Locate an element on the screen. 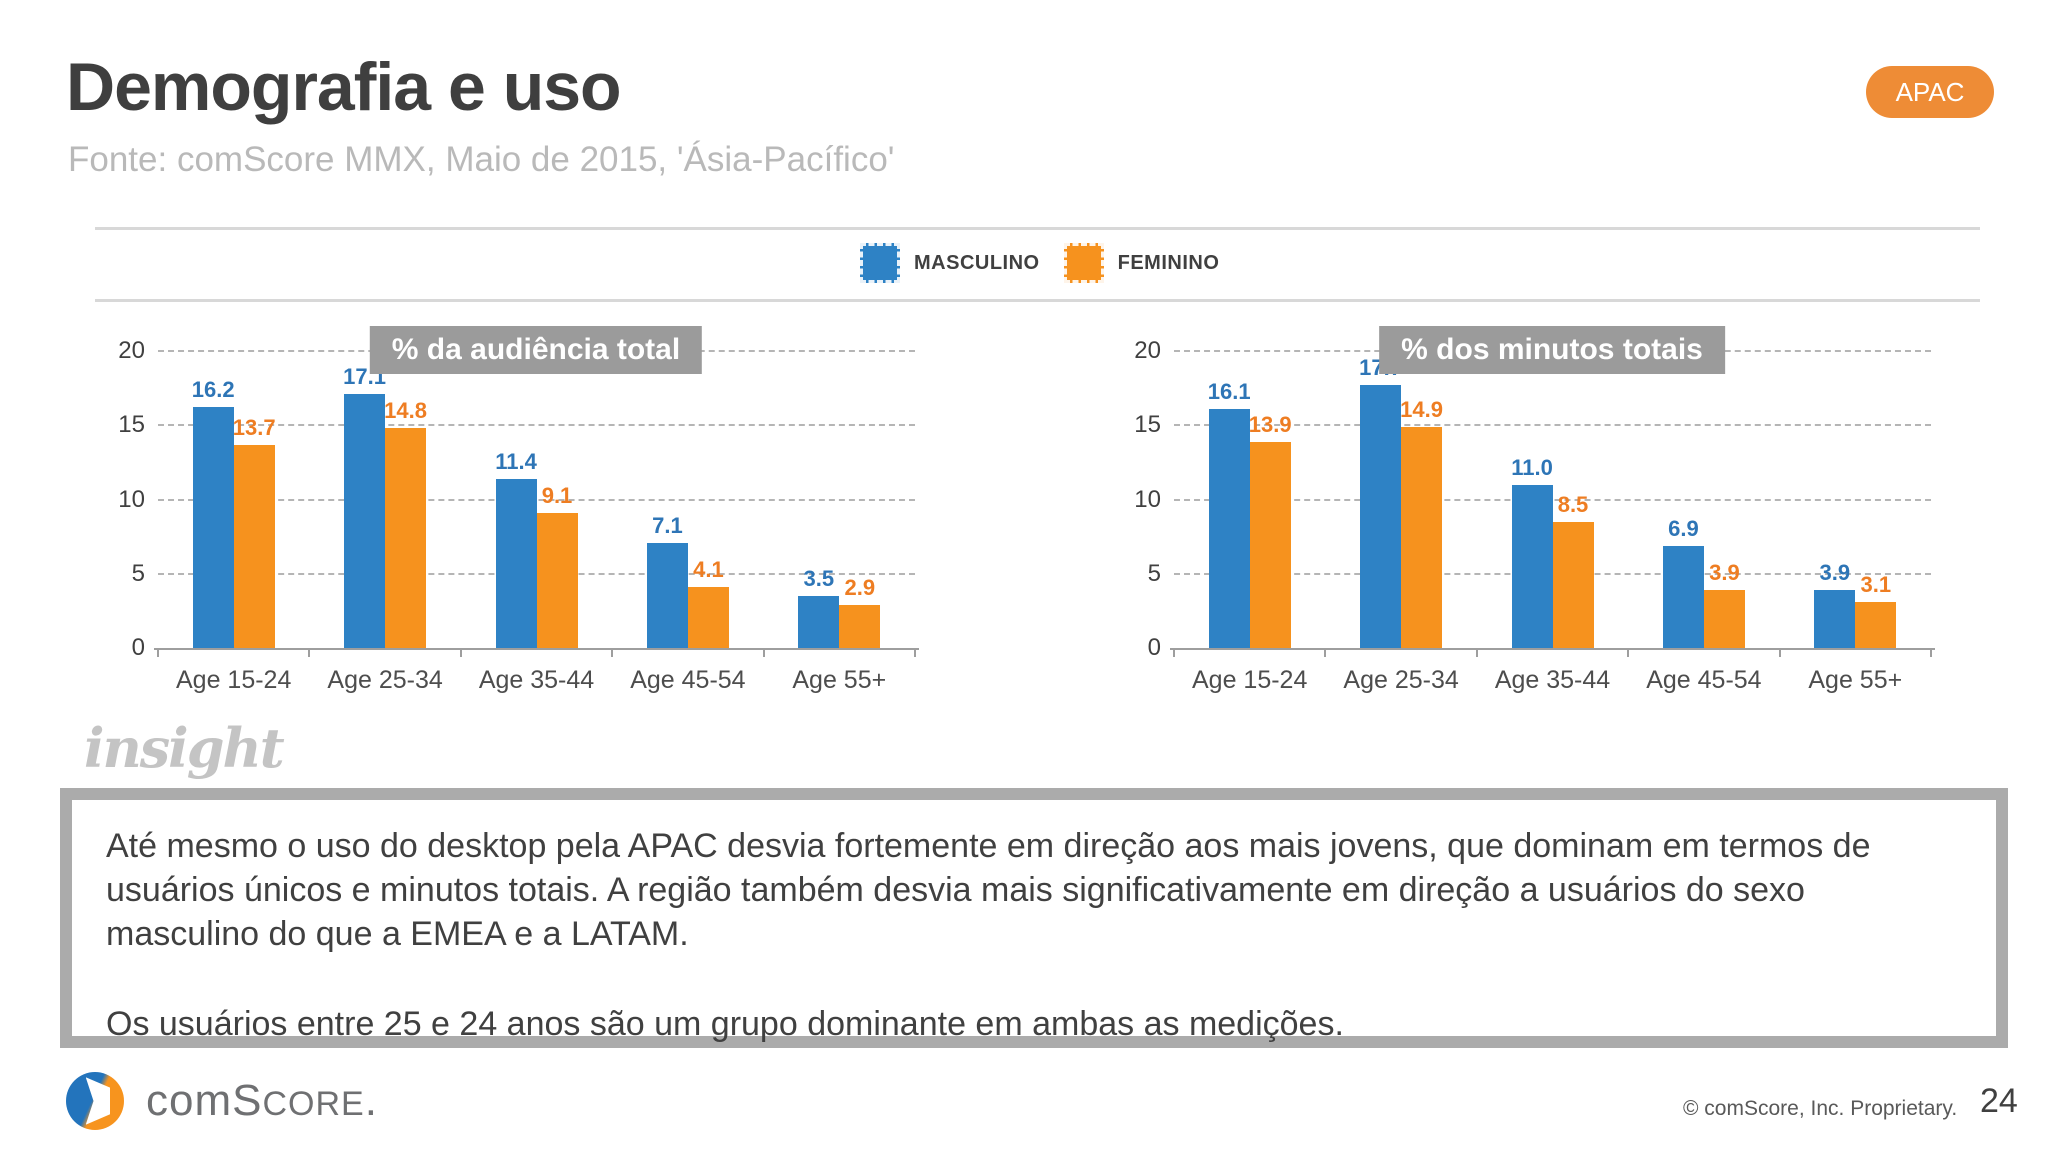 The height and width of the screenshot is (1151, 2048). legend-label: MASCULINO is located at coordinates (977, 262).